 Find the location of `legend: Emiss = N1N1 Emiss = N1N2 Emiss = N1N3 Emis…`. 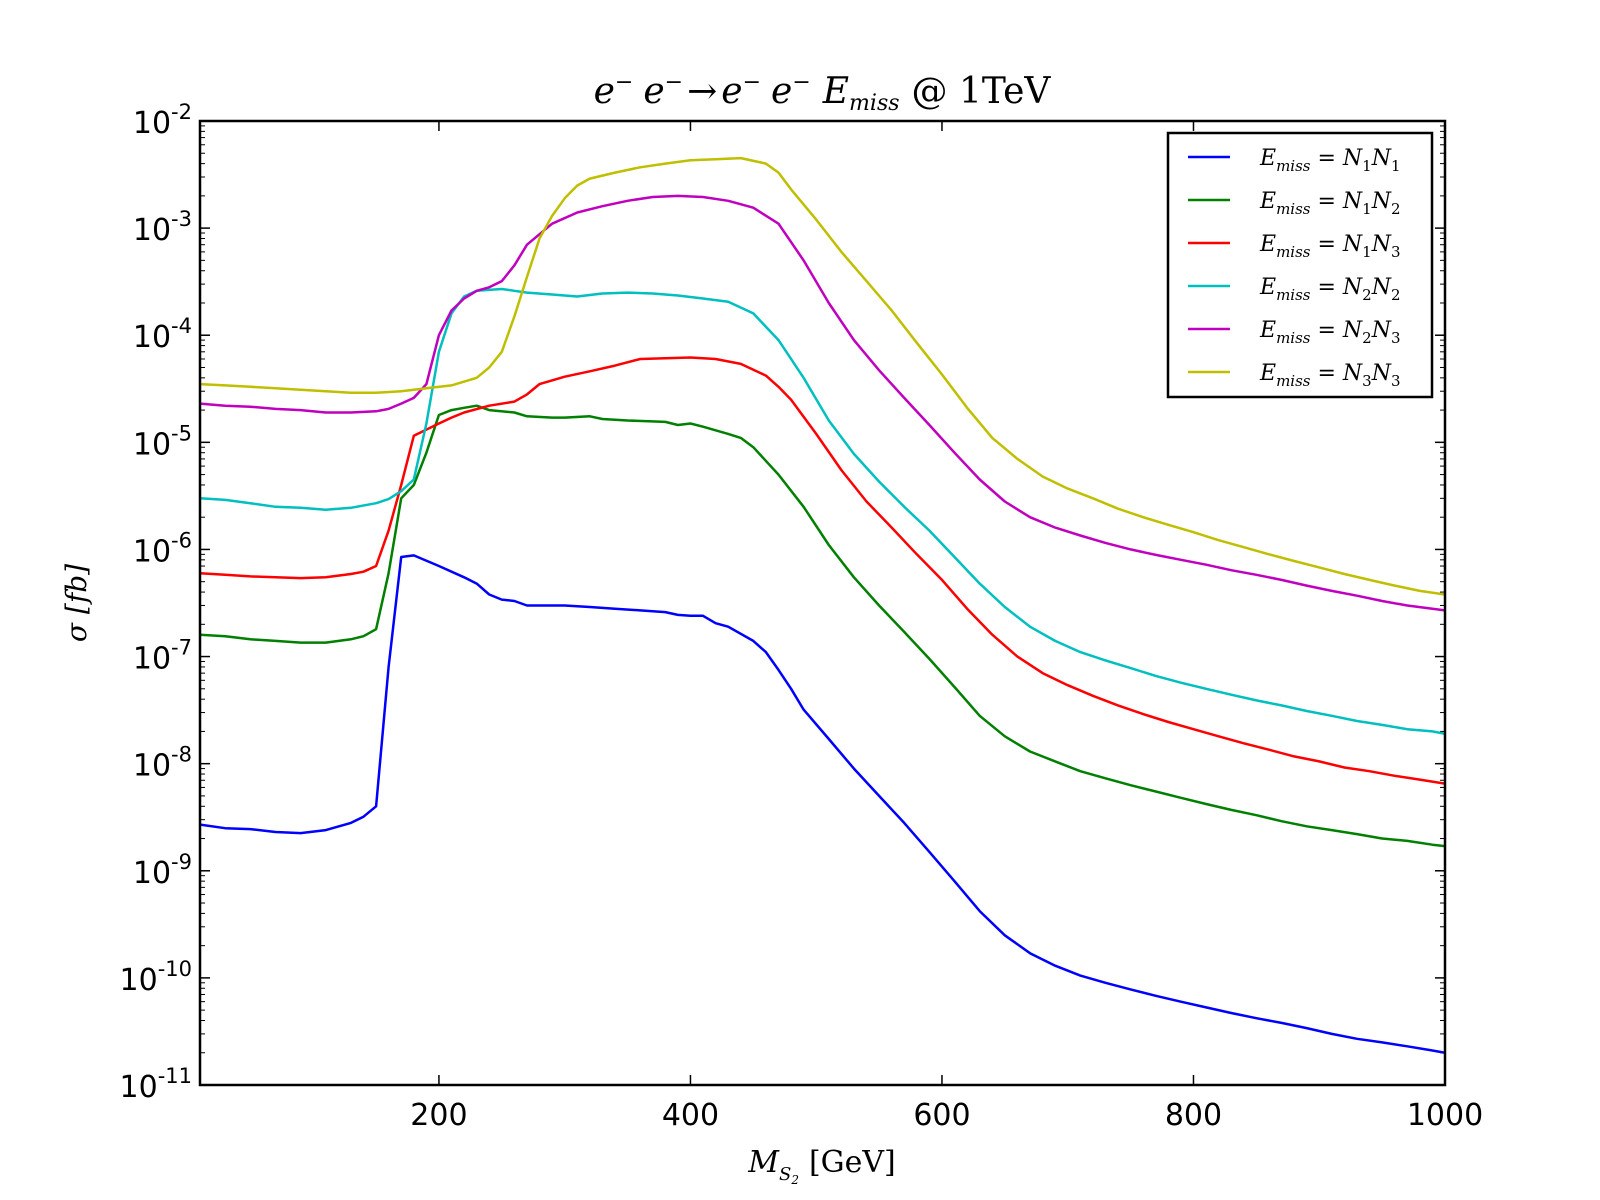

legend: Emiss = N1N1 Emiss = N1N2 Emiss = N1N3 Emis… is located at coordinates (1300, 265).